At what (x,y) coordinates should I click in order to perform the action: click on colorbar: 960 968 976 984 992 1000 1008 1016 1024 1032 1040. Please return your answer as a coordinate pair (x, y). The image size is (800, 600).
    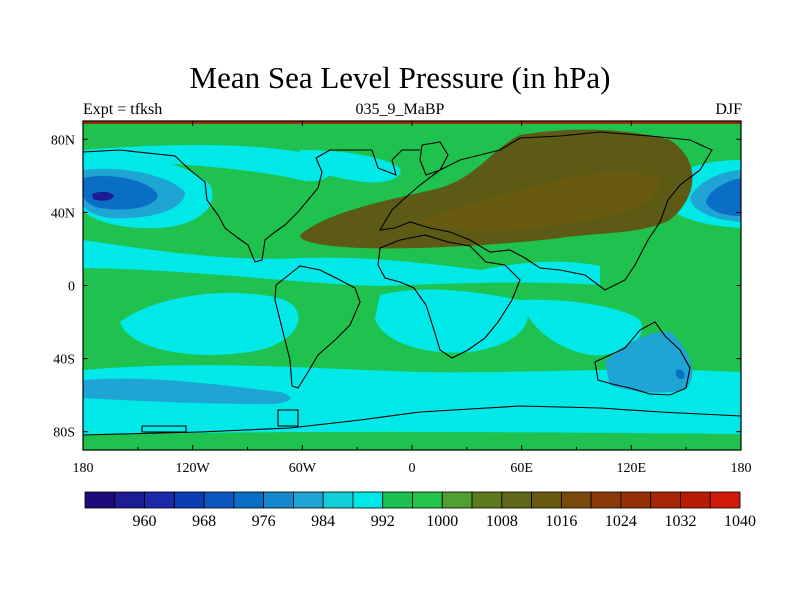
    Looking at the image, I should click on (420, 510).